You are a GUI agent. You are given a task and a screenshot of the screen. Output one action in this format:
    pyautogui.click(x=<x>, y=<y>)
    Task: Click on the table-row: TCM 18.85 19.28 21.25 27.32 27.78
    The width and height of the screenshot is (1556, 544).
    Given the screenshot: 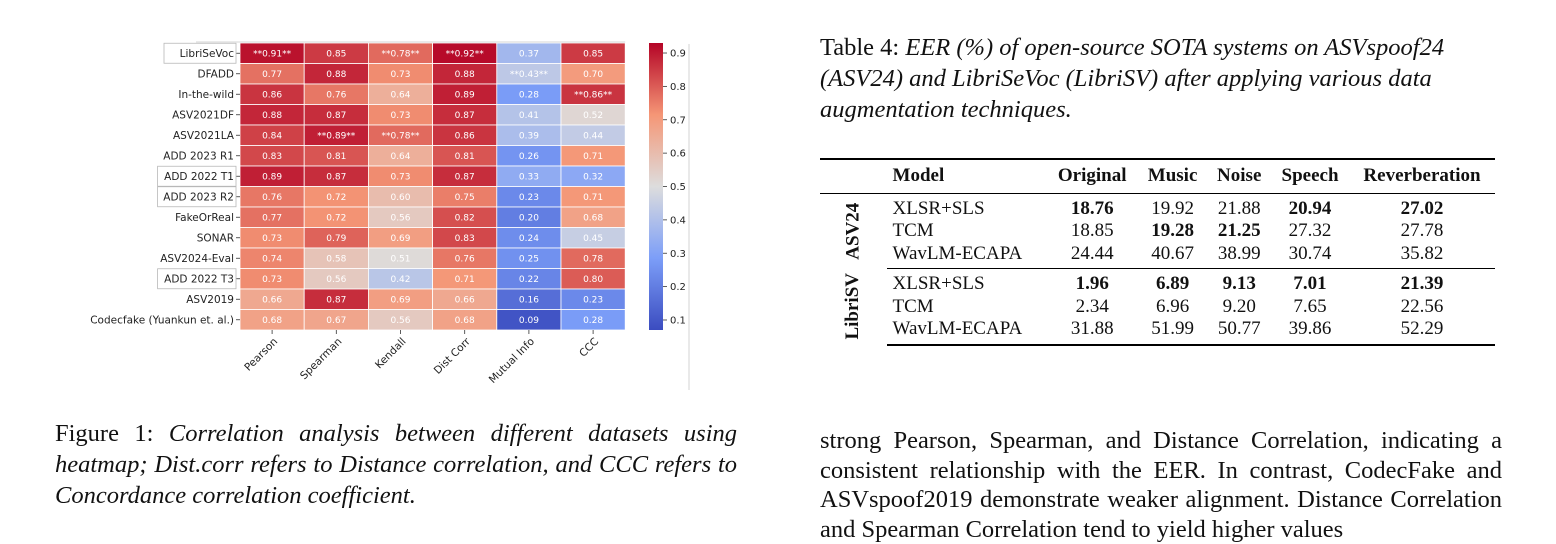 What is the action you would take?
    pyautogui.click(x=1157, y=231)
    